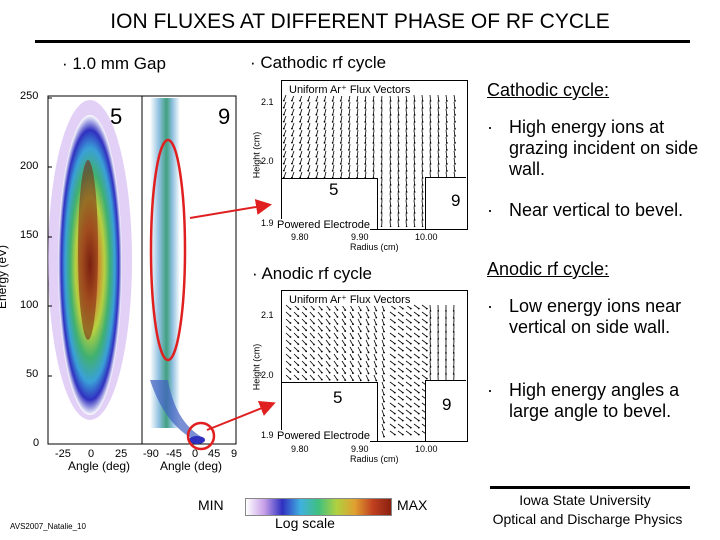  What do you see at coordinates (456, 200) in the screenshot?
I see `label-9: 9` at bounding box center [456, 200].